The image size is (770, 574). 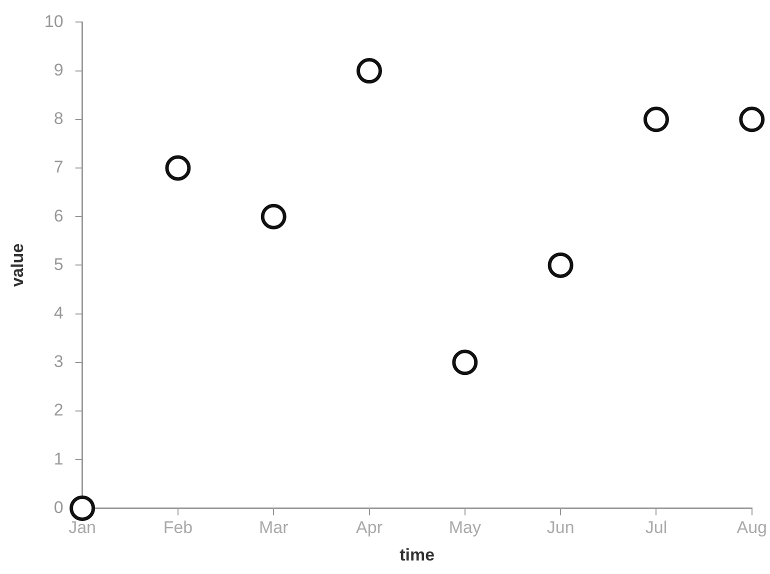 I want to click on y-tick-label: 9, so click(x=59, y=70).